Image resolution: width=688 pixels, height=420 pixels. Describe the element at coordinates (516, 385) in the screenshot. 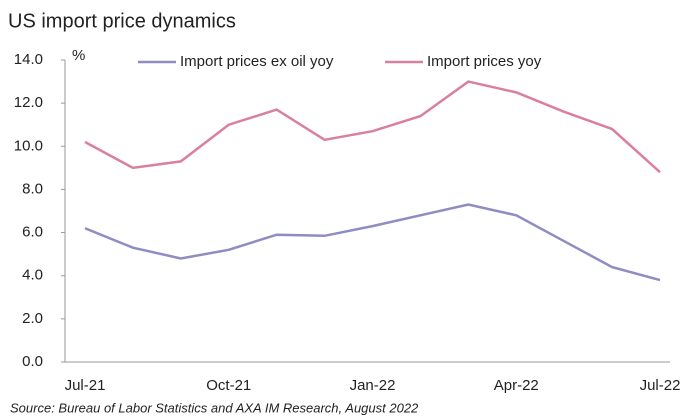

I see `x-tick-label: Apr-22` at that location.